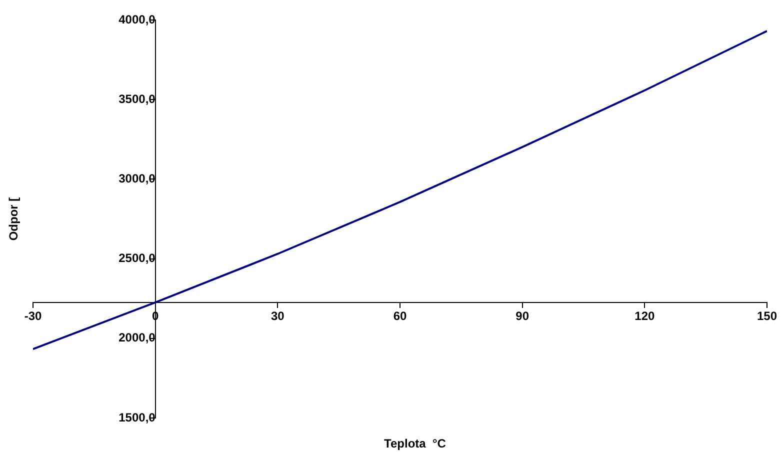 The height and width of the screenshot is (455, 783). What do you see at coordinates (277, 315) in the screenshot?
I see `x-tick-label: 30` at bounding box center [277, 315].